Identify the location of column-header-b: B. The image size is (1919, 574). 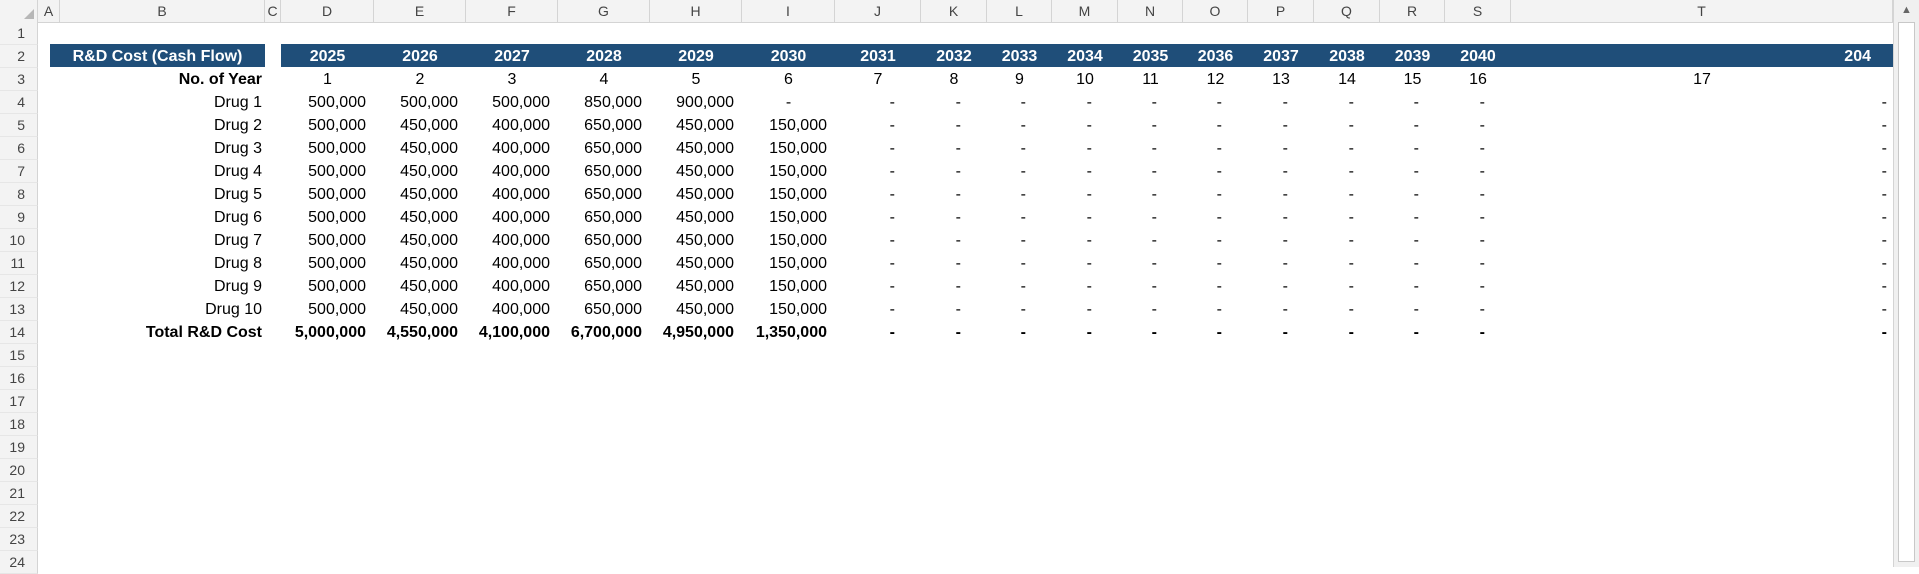
(162, 11).